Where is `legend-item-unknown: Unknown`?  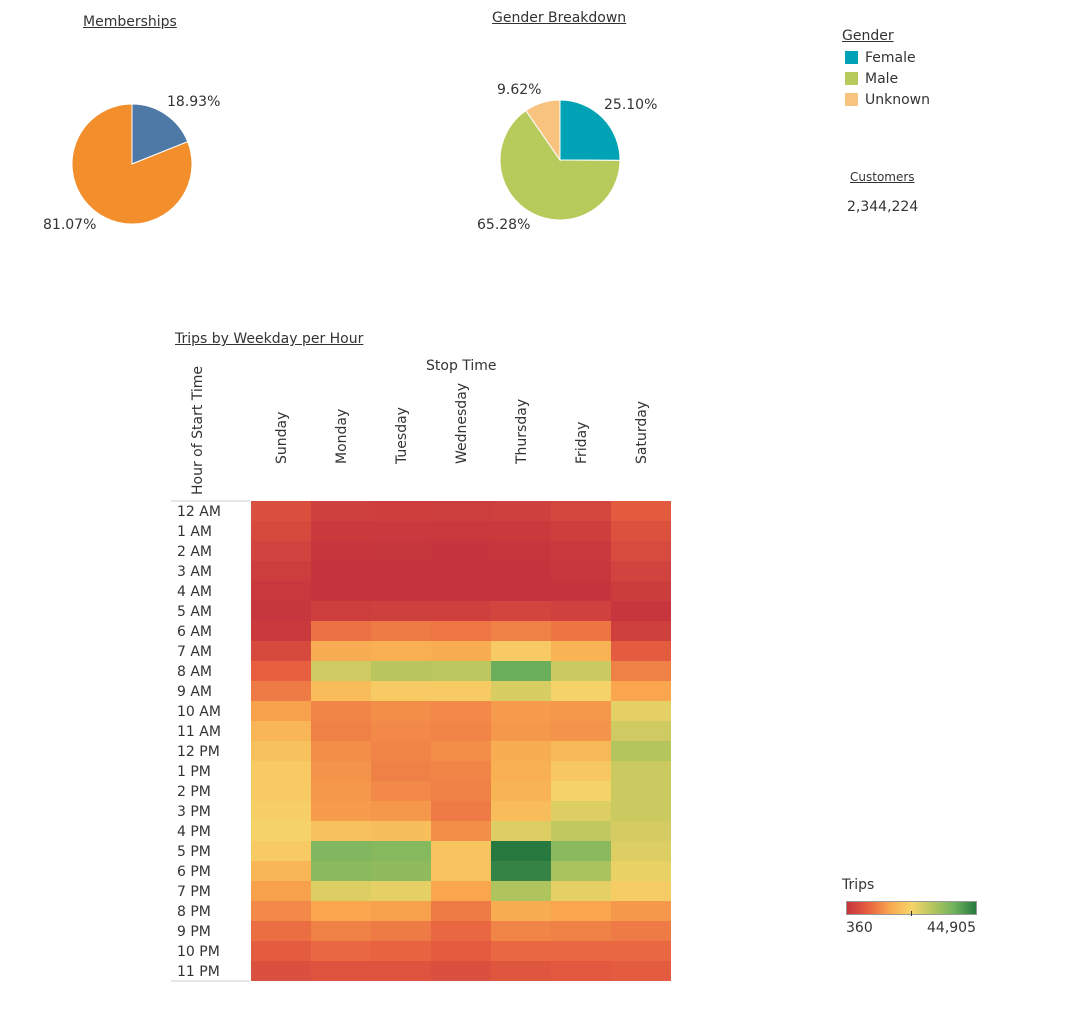
legend-item-unknown: Unknown is located at coordinates (886, 99).